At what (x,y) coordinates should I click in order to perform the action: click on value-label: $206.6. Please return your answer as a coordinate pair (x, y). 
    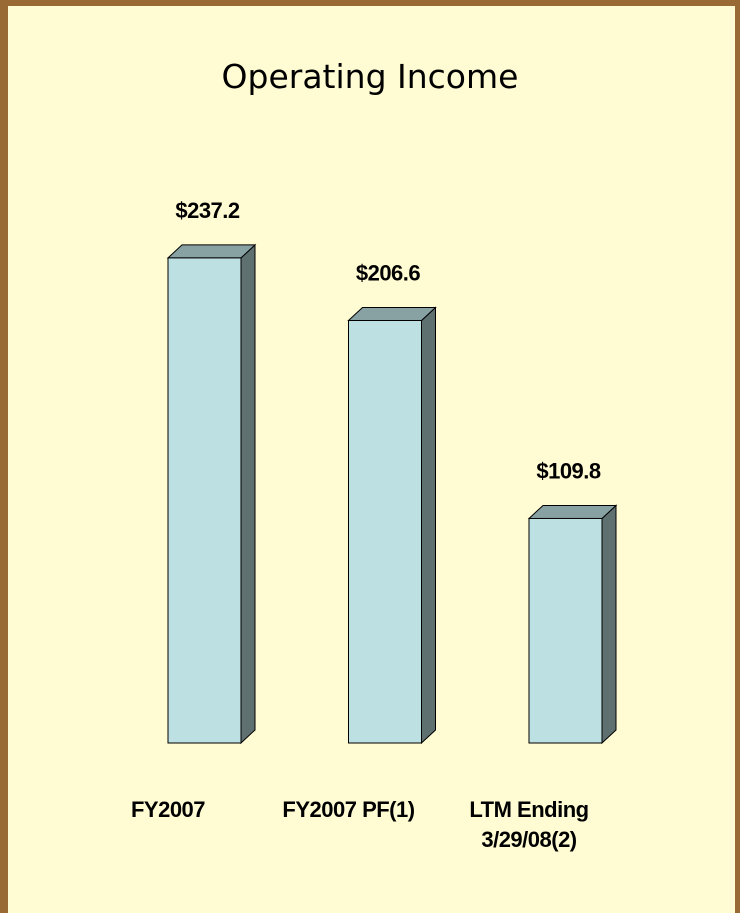
    Looking at the image, I should click on (388, 273).